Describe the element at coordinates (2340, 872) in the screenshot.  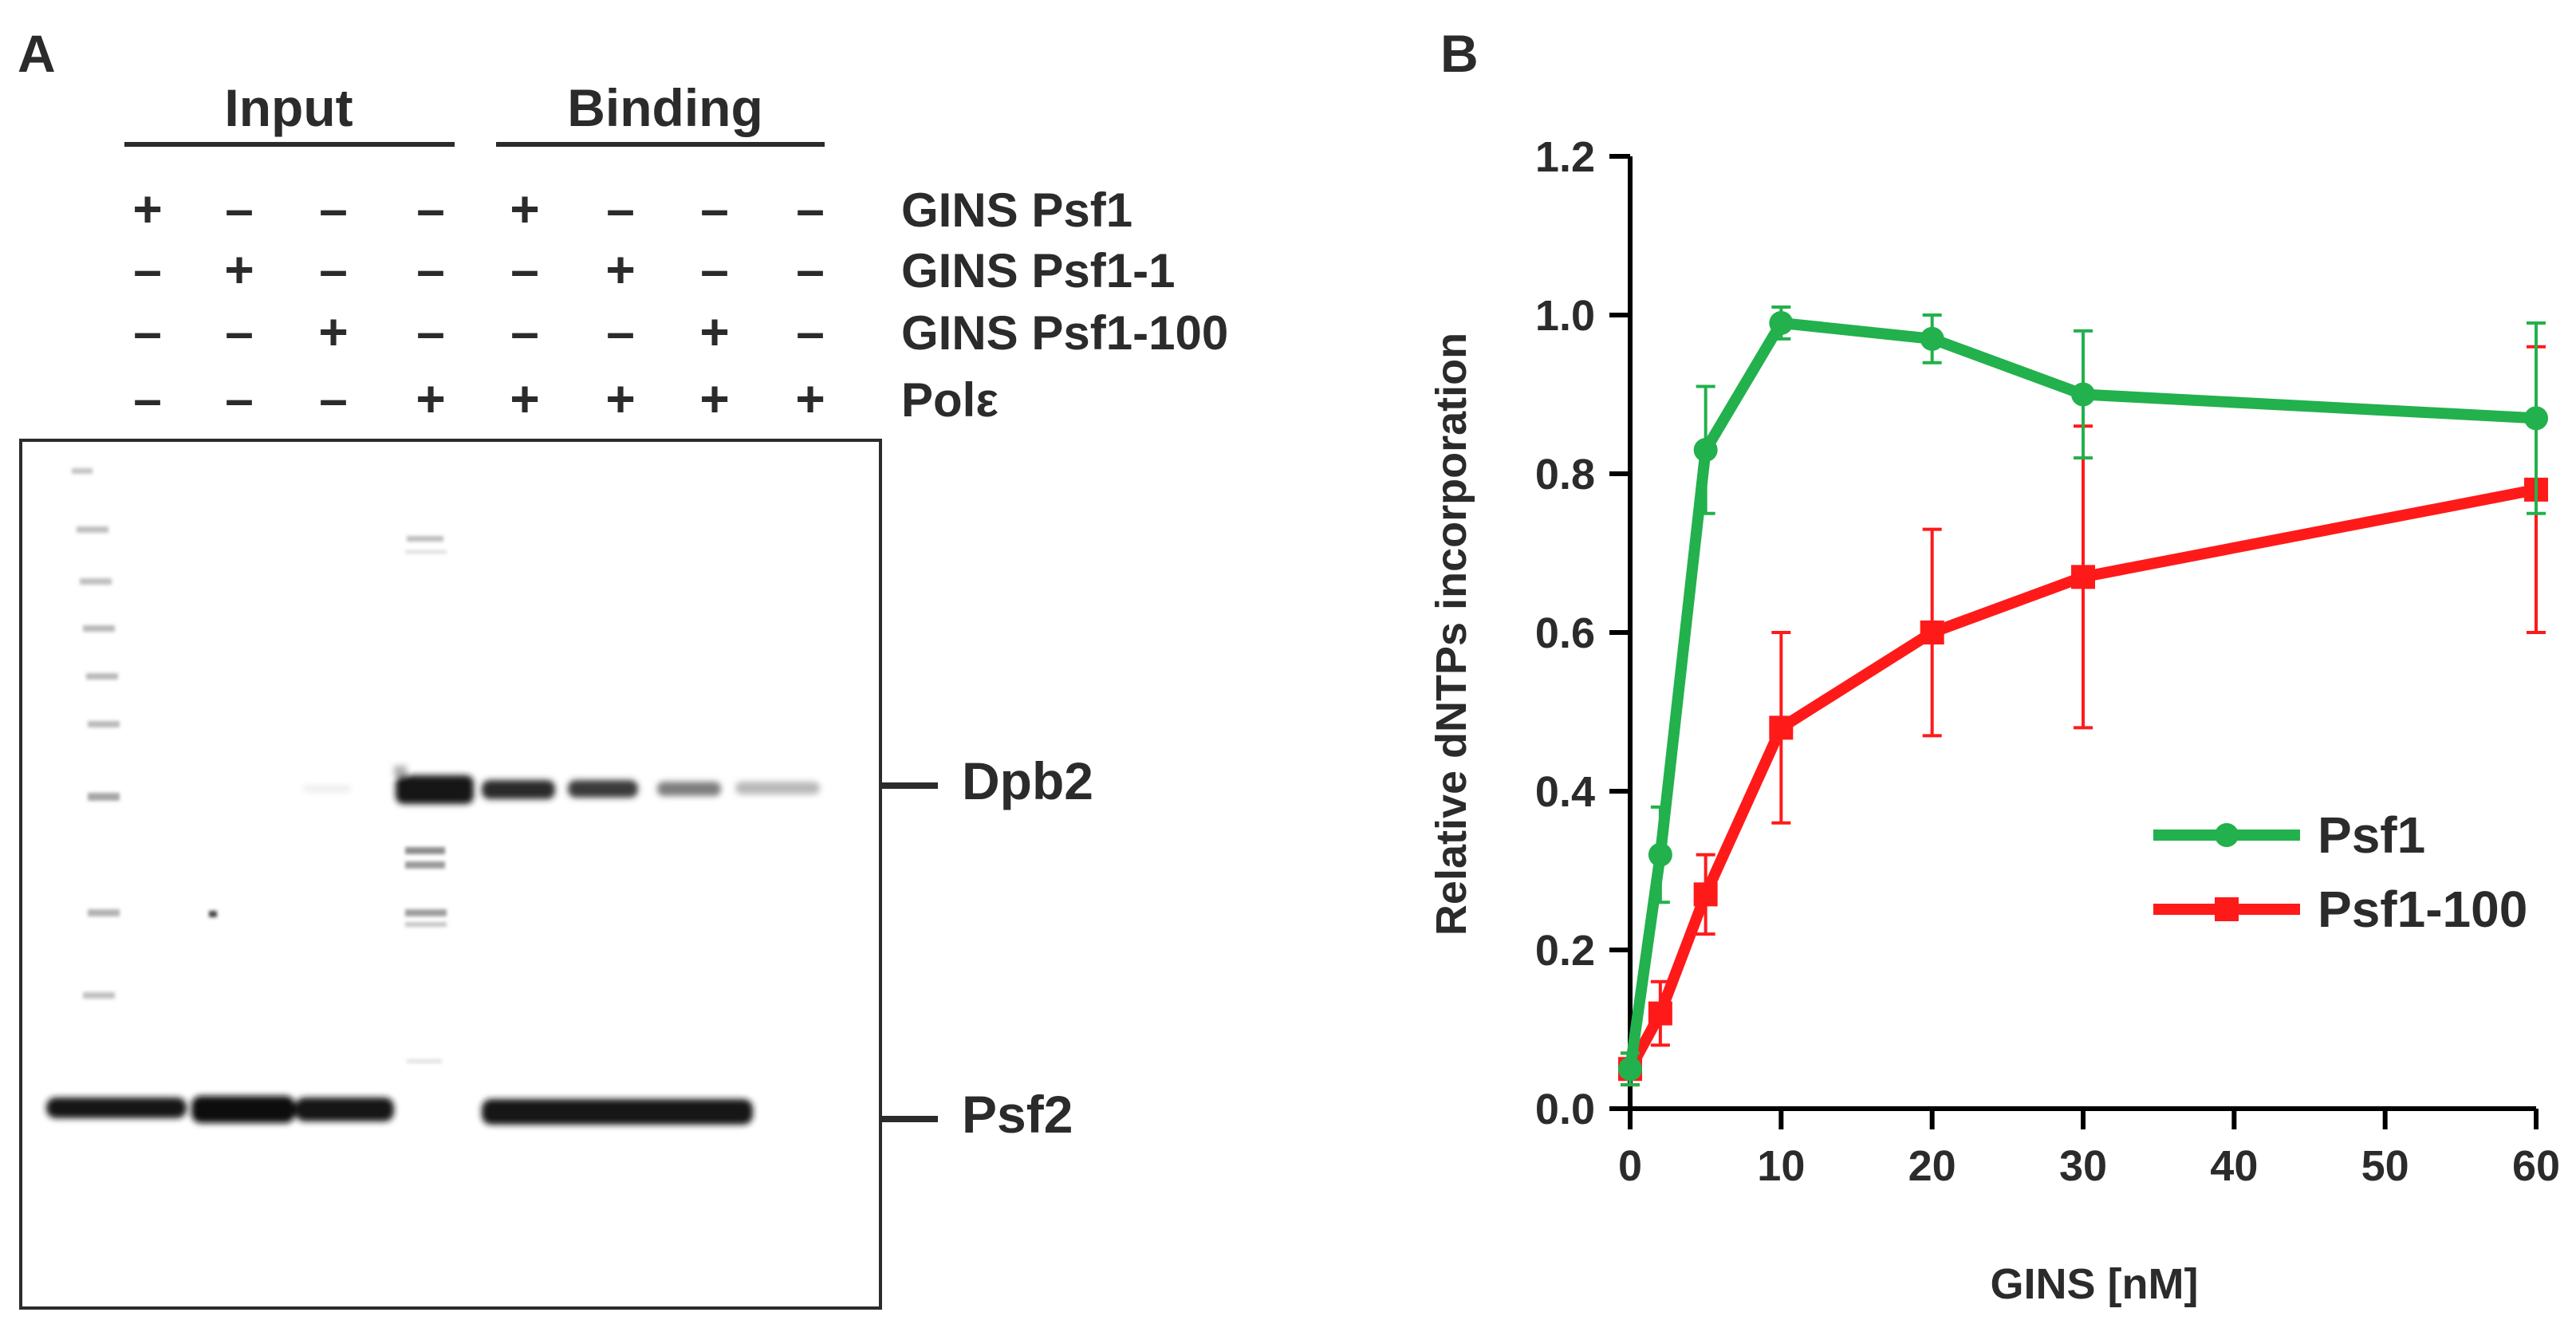
I see `chart-legend: Psf1 Psf1-100` at that location.